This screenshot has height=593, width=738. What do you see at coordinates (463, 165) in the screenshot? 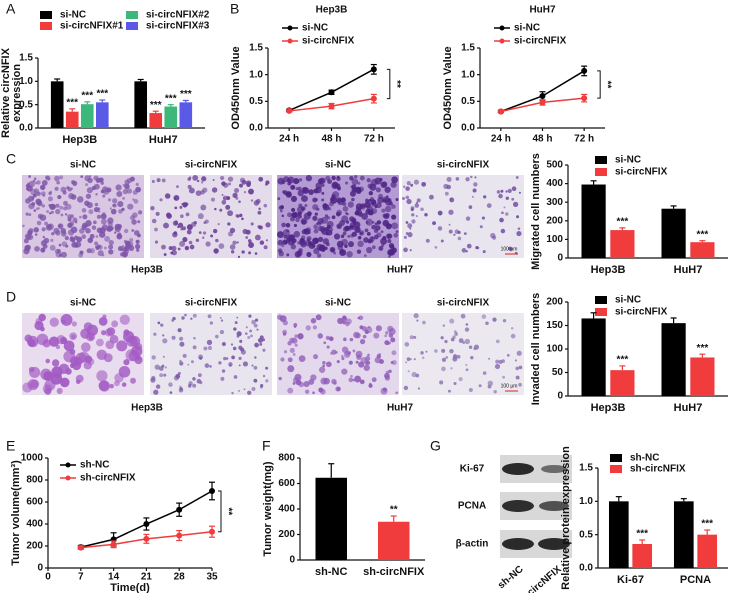
I see `micrograph-label: si-circNFIX` at bounding box center [463, 165].